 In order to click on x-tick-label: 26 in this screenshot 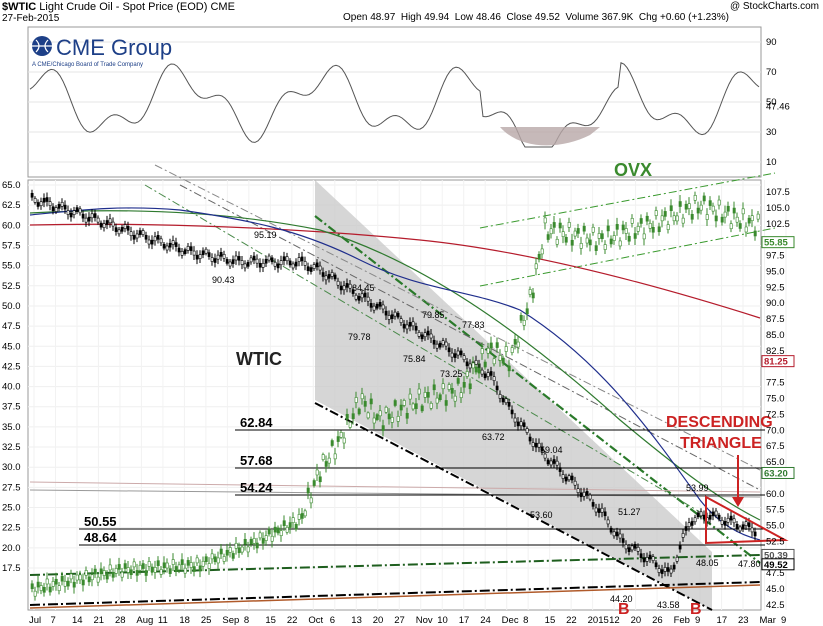, I will do `click(657, 620)`.